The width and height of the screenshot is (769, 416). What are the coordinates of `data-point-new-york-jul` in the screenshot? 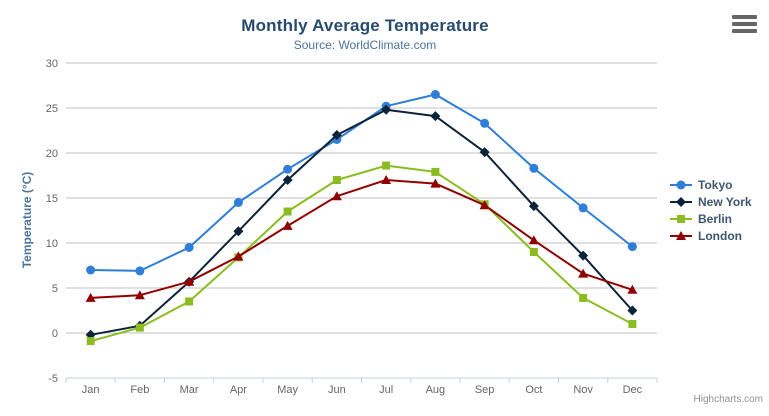 It's located at (386, 109).